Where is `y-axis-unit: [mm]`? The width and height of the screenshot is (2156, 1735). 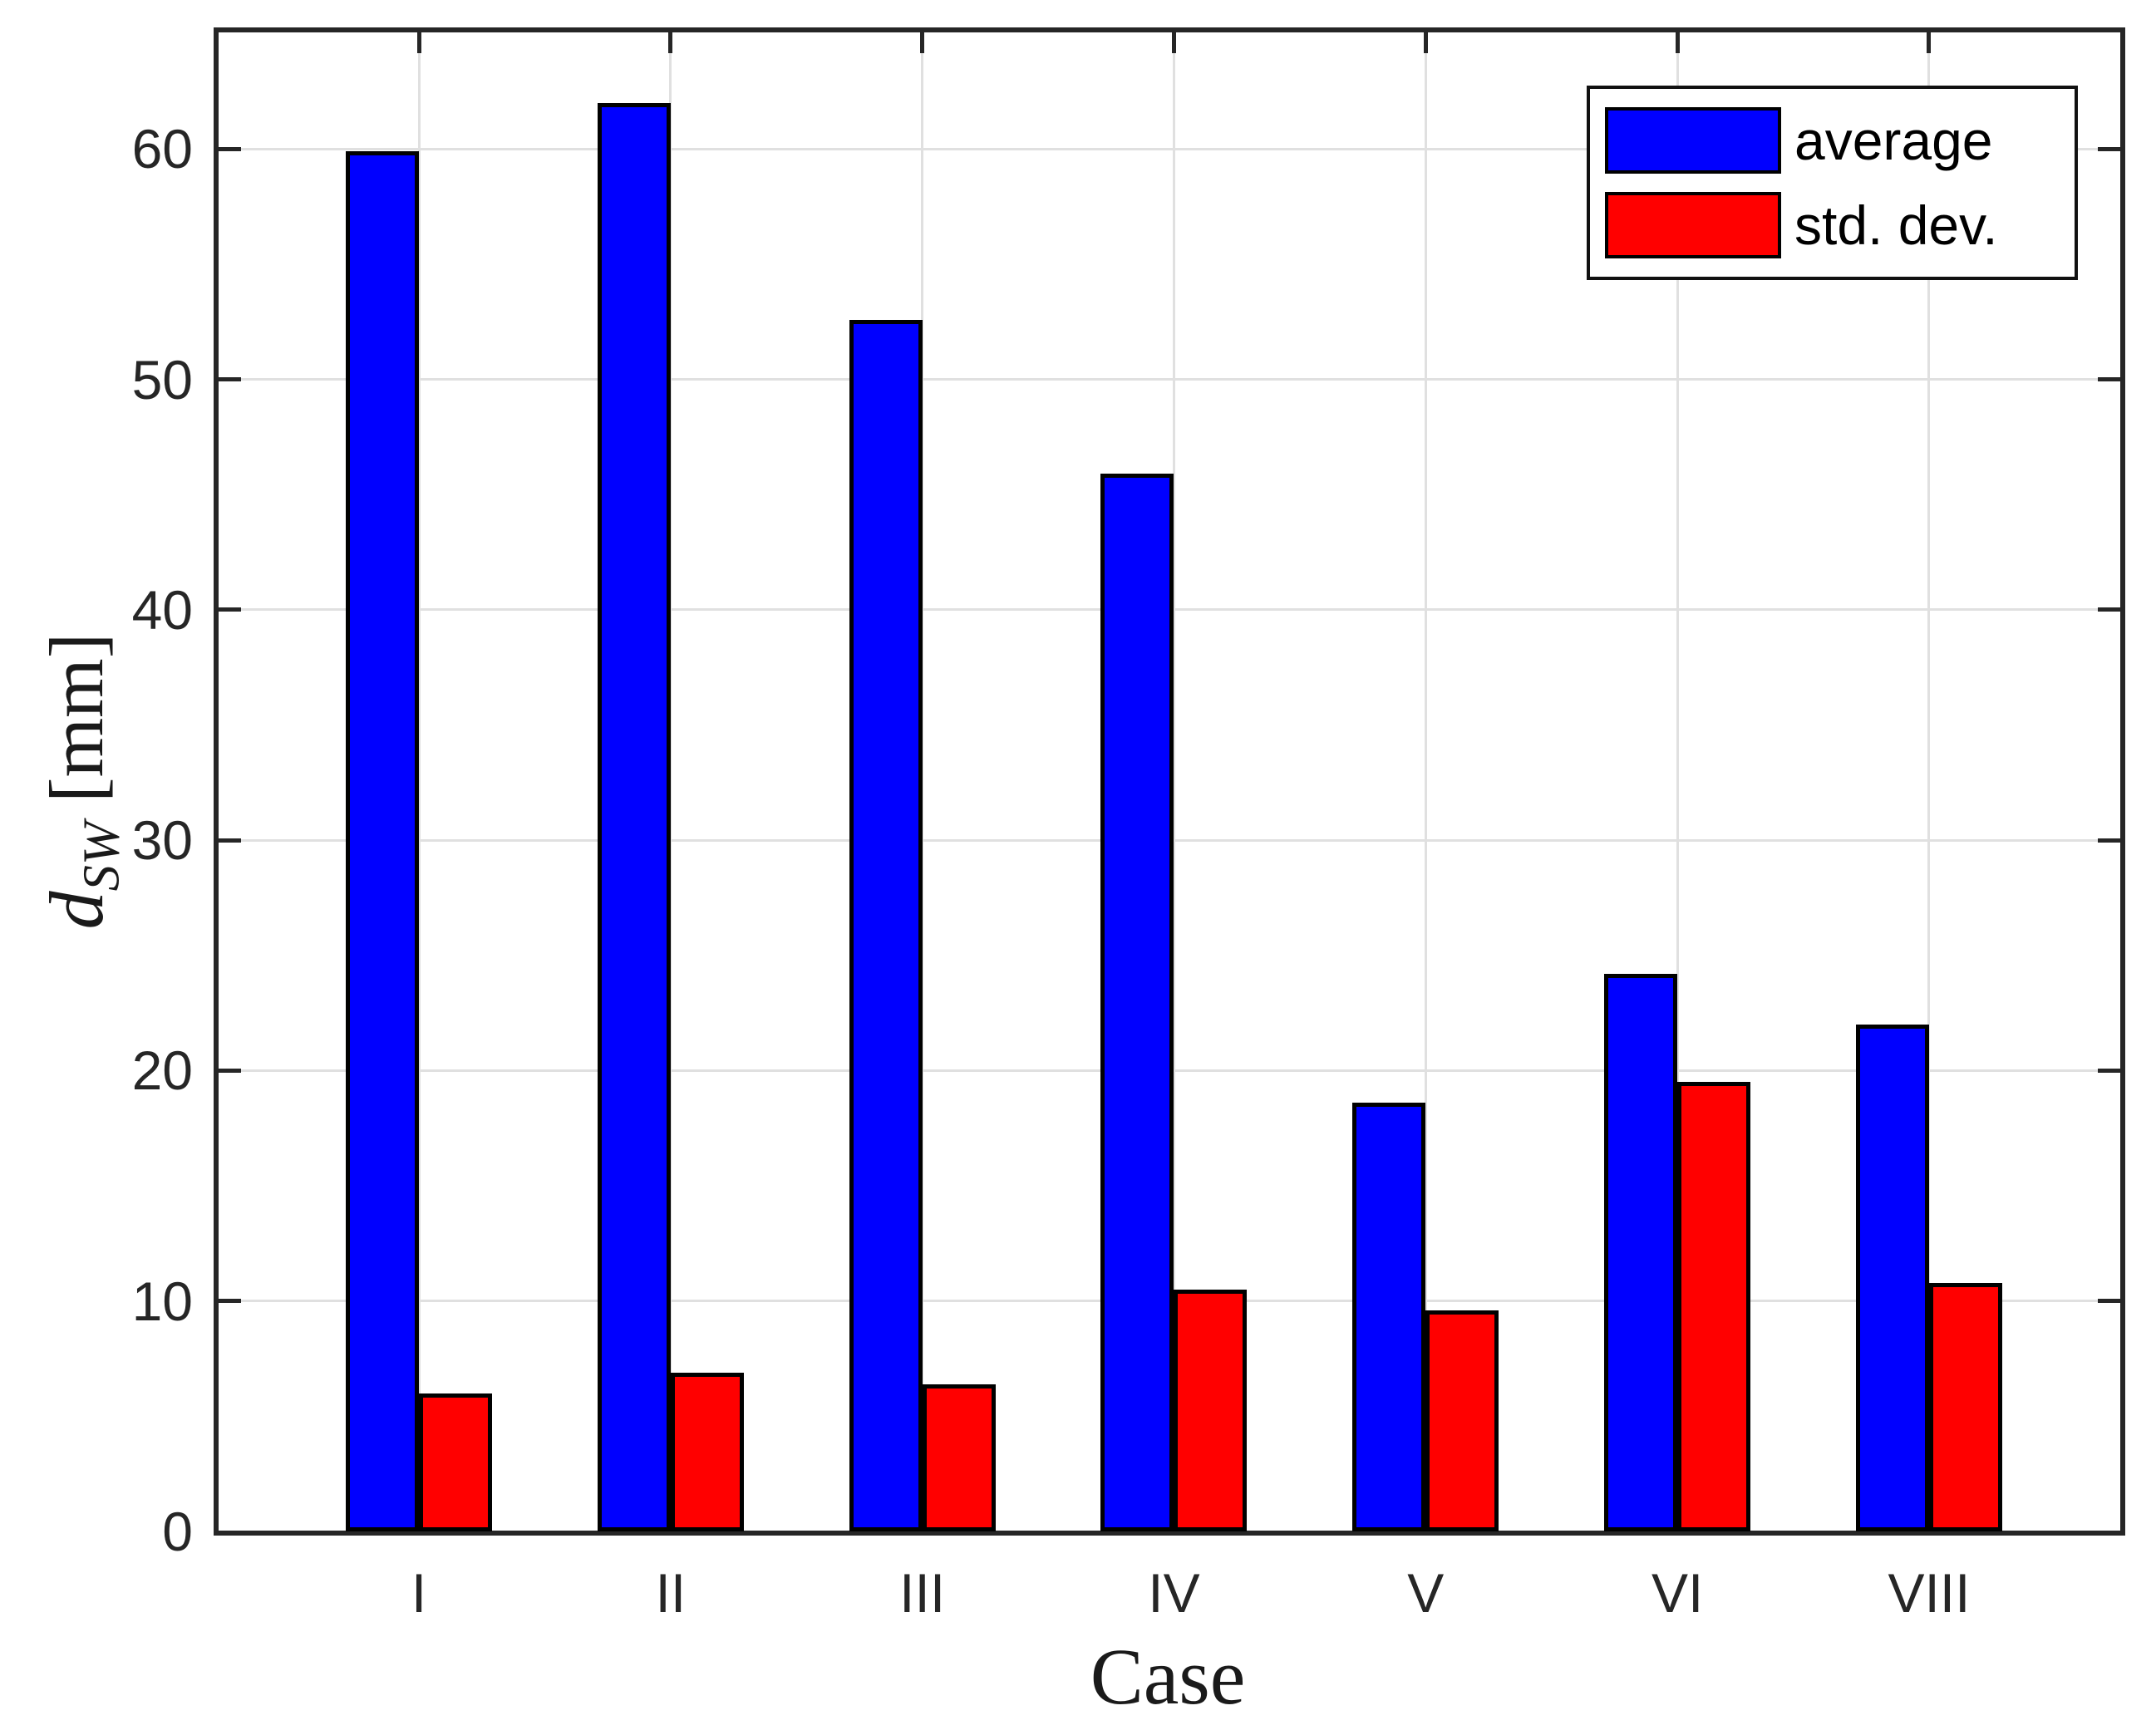
y-axis-unit: [mm] is located at coordinates (76, 718).